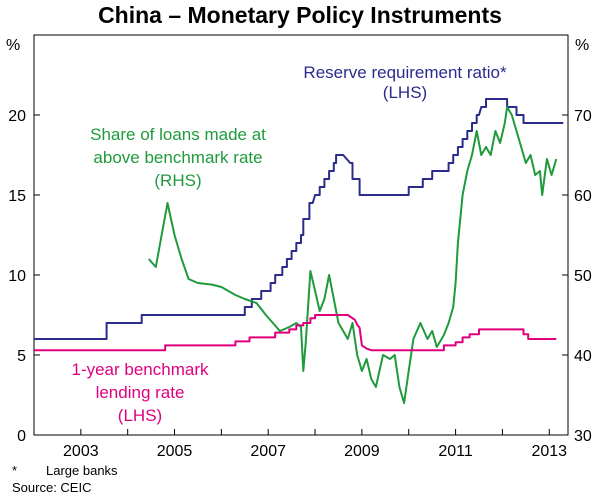  I want to click on left-axis-tick-label: 5, so click(21, 356).